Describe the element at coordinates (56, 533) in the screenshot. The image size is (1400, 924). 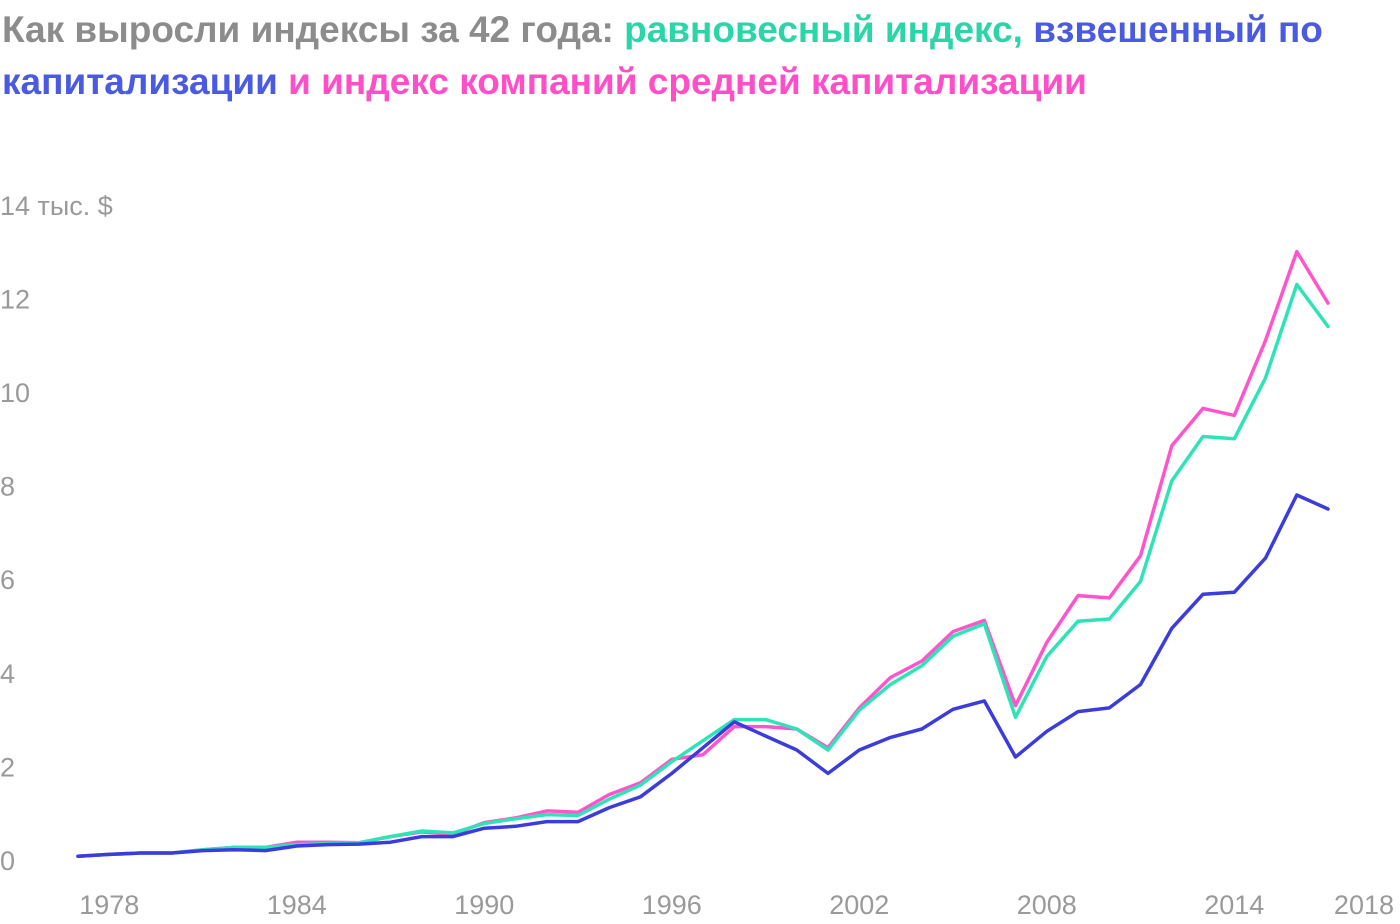
I see `y-axis-ticks: 0 2 4 6 8 10 12 14 тыс. $` at that location.